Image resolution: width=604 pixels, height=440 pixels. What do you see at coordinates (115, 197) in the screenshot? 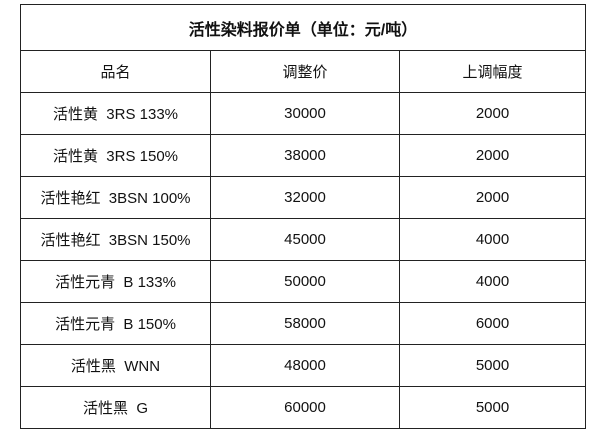
I see `product-name: 活性艳红 3BSN 100%` at bounding box center [115, 197].